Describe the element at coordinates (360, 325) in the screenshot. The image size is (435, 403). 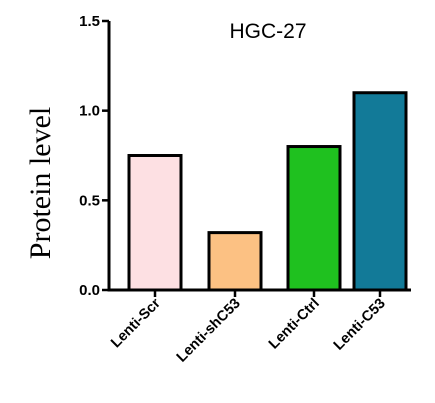
I see `x-tick-label: Lenti-C53` at that location.